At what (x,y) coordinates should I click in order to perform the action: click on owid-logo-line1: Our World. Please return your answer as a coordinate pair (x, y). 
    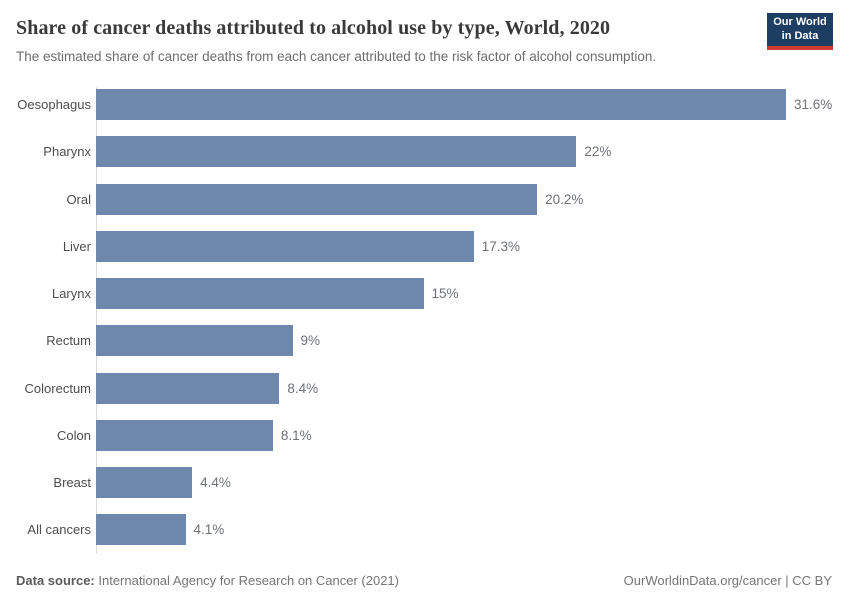
    Looking at the image, I should click on (800, 22).